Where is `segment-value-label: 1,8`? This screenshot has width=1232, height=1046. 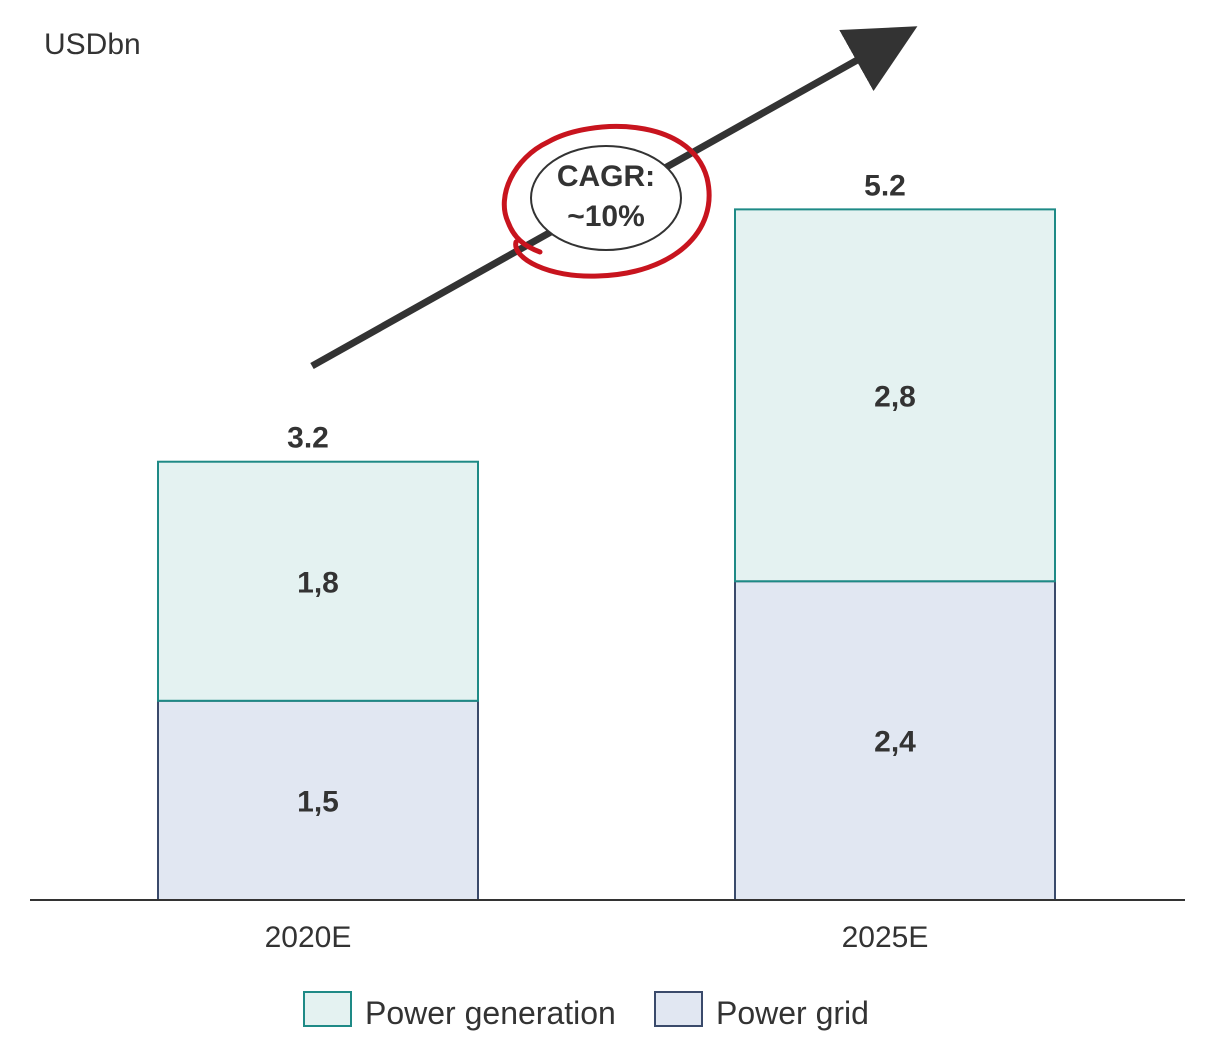 segment-value-label: 1,8 is located at coordinates (318, 582).